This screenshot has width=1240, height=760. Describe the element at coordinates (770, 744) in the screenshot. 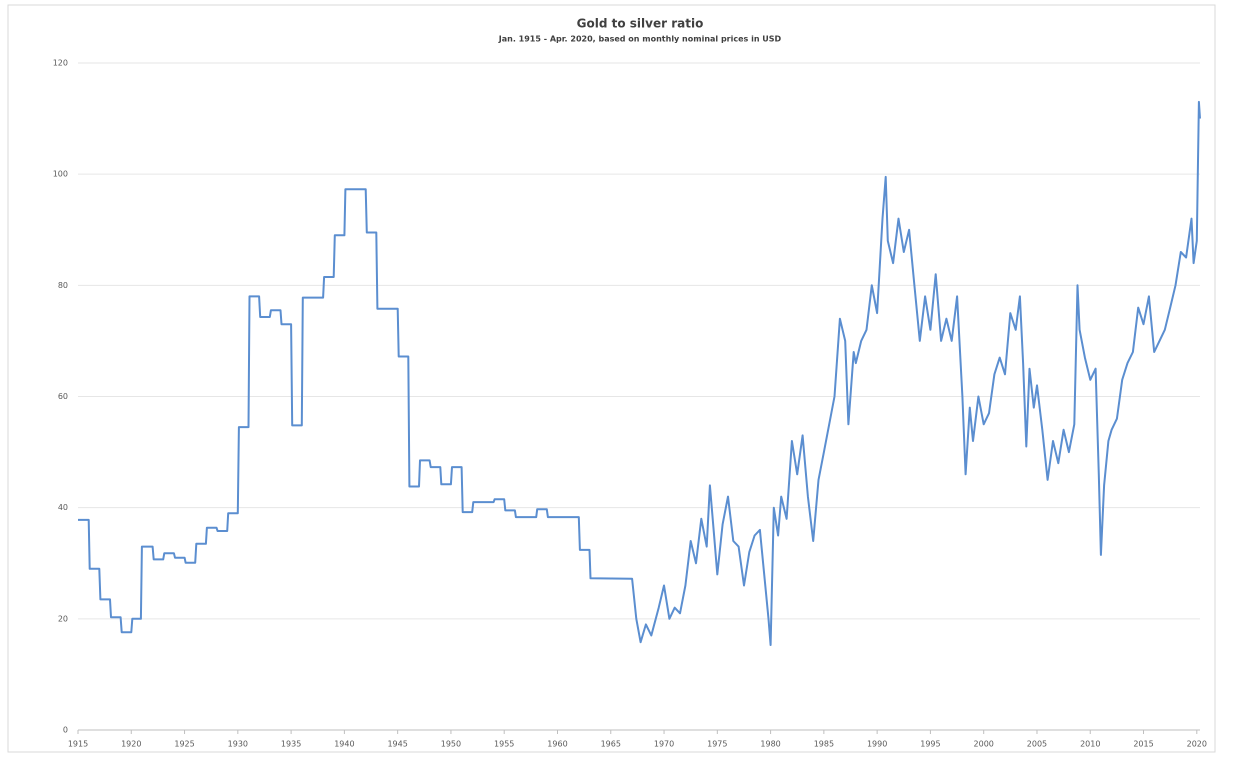

I see `x-tick-label: 1980` at that location.